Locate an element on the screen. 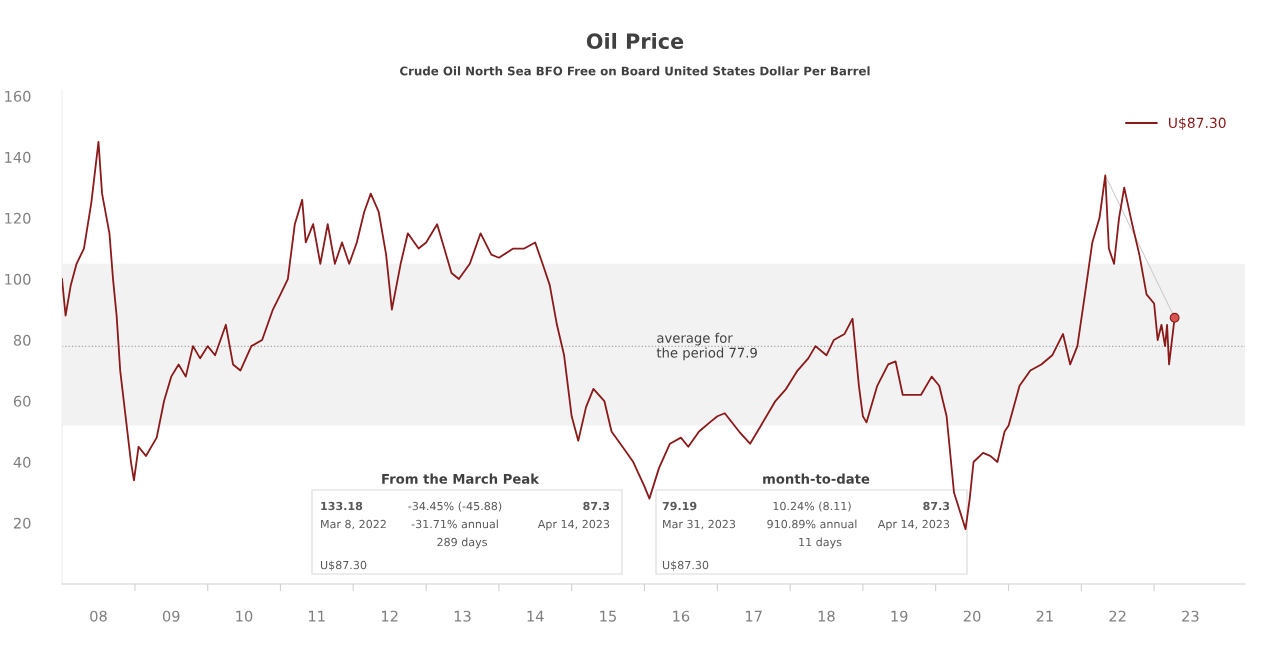  annotation: Mar 8, 2022 is located at coordinates (353, 524).